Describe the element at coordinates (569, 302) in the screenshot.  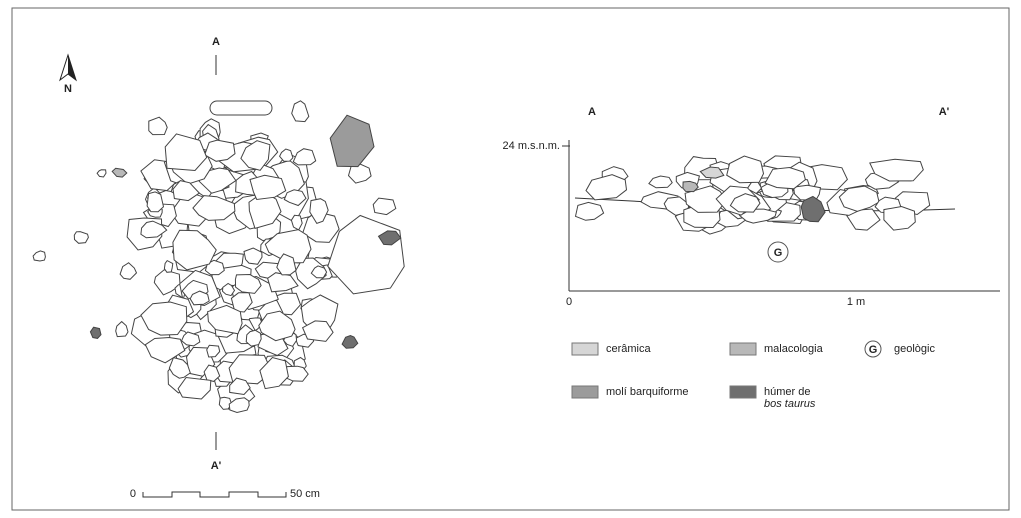
I see `axis-label: 0` at that location.